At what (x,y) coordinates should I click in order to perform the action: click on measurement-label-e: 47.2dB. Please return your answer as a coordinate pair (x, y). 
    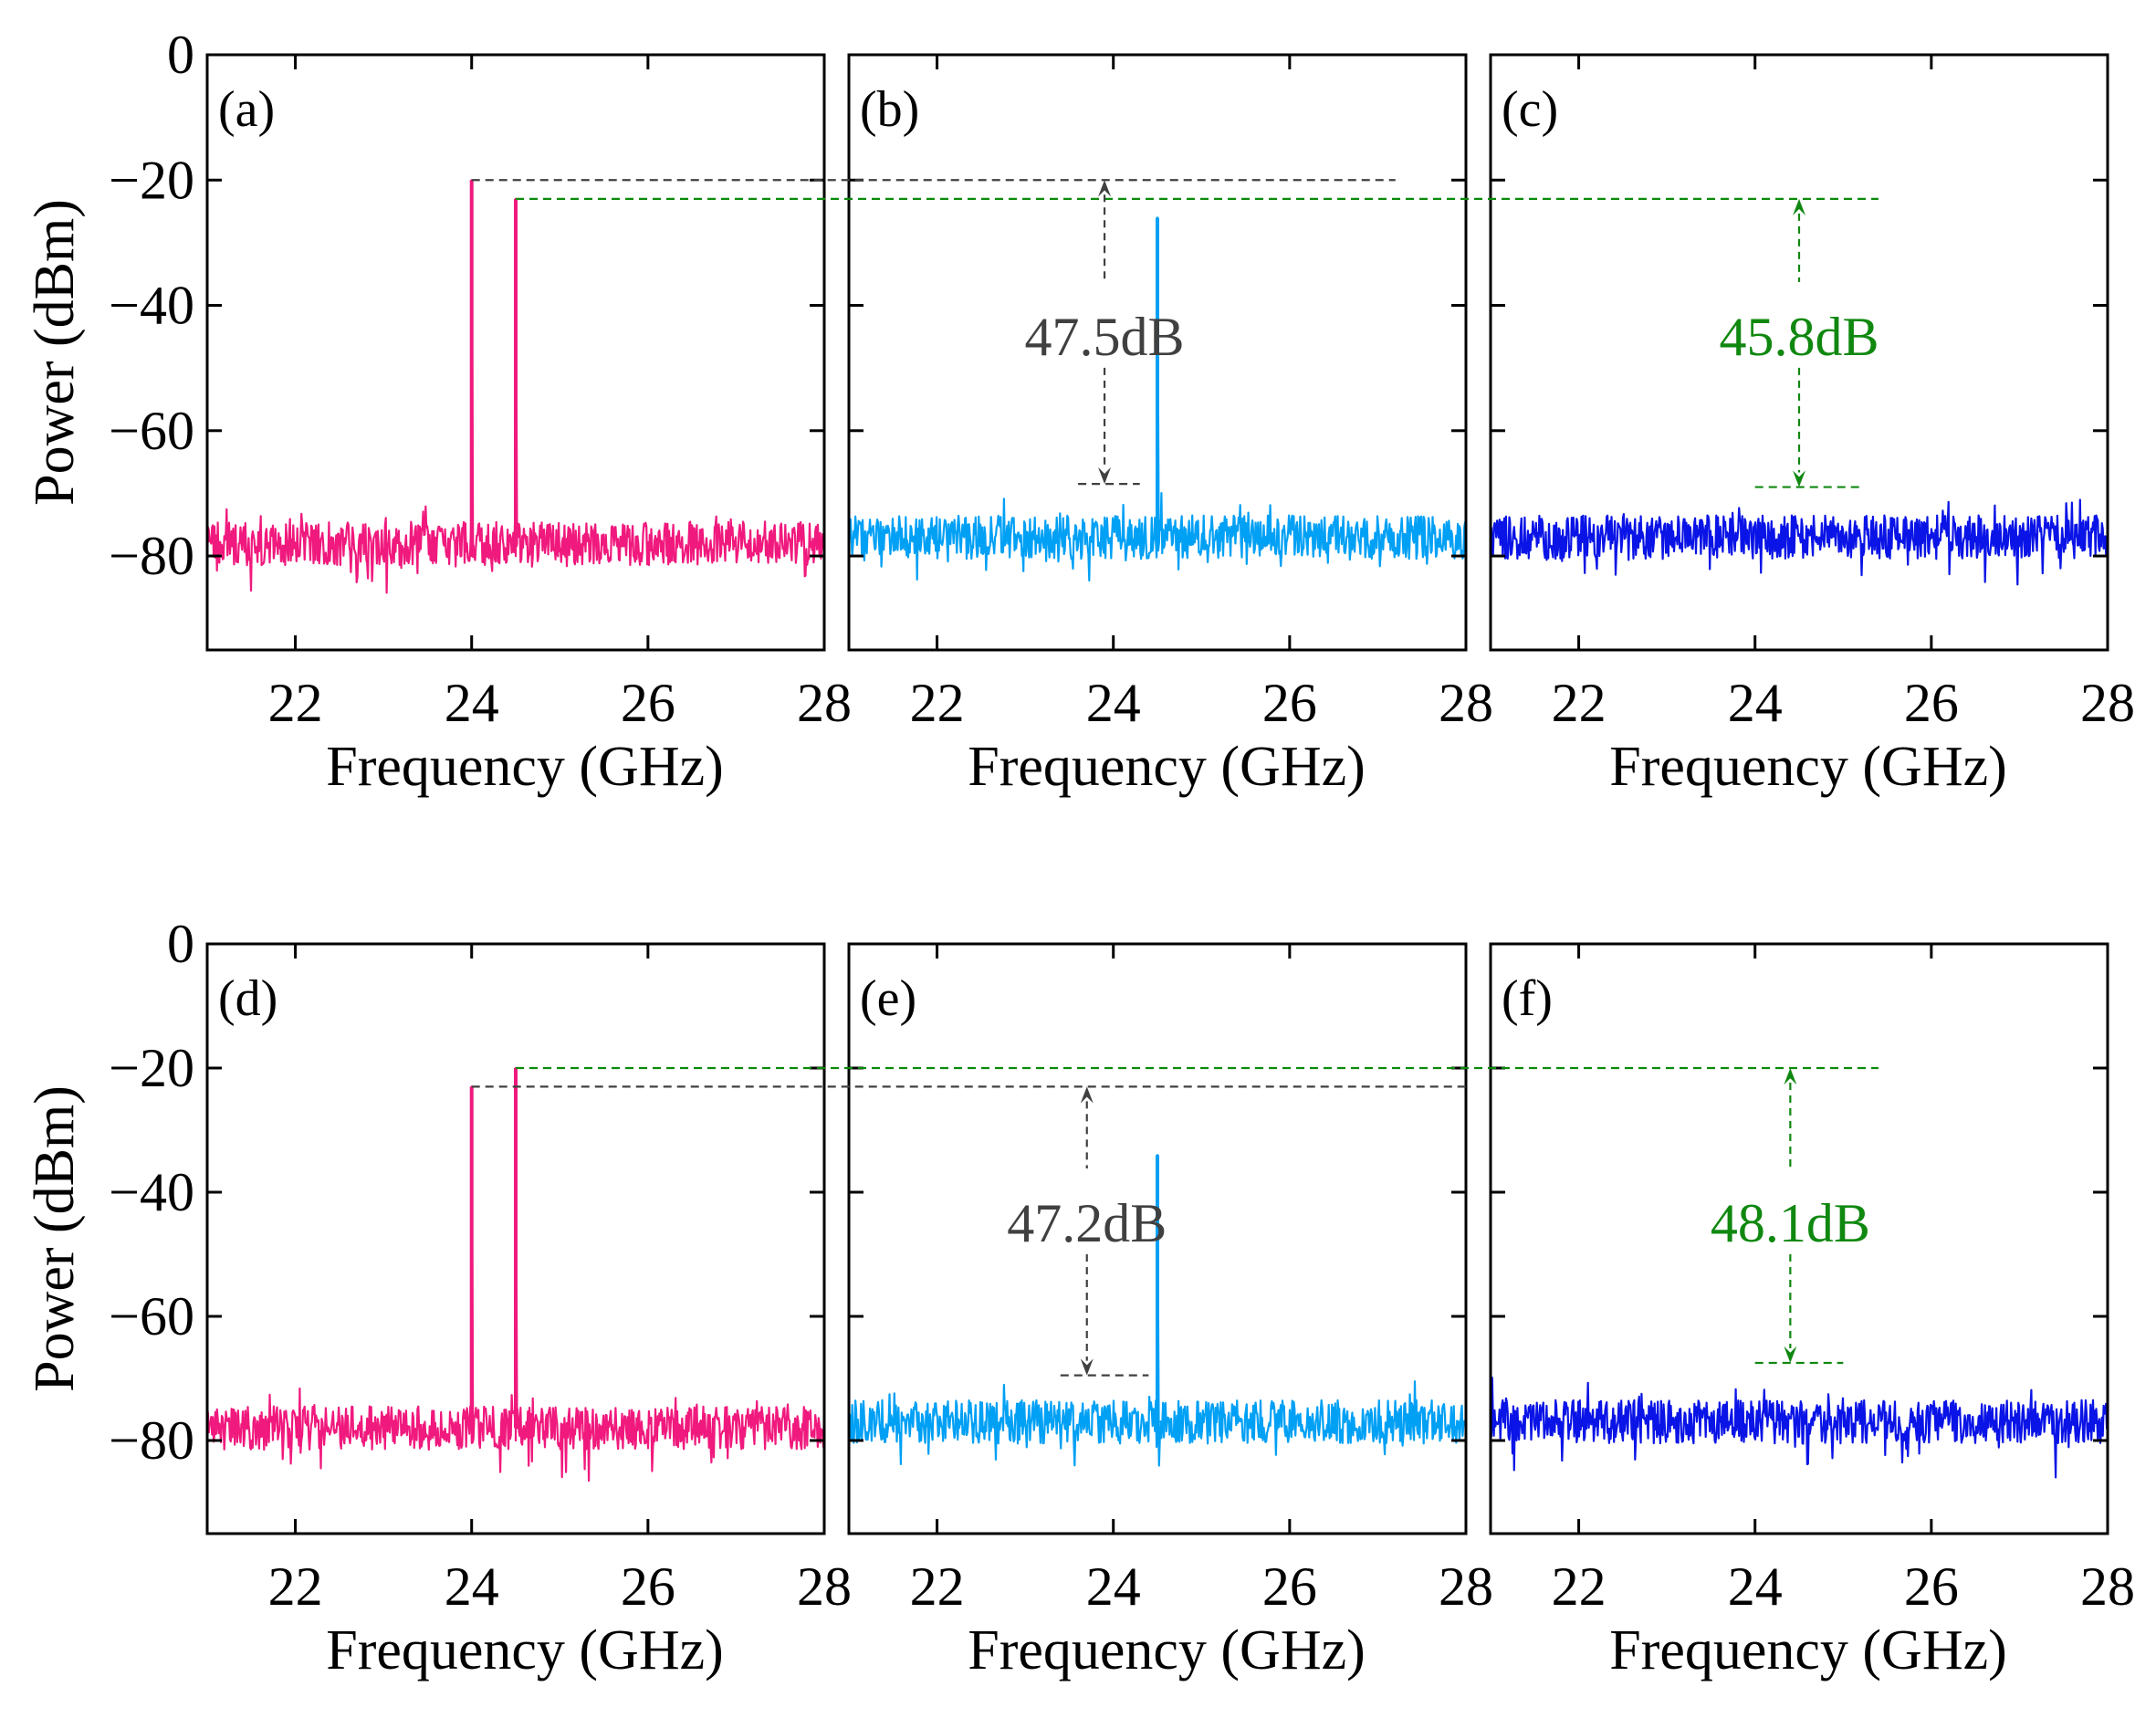
    Looking at the image, I should click on (1087, 1223).